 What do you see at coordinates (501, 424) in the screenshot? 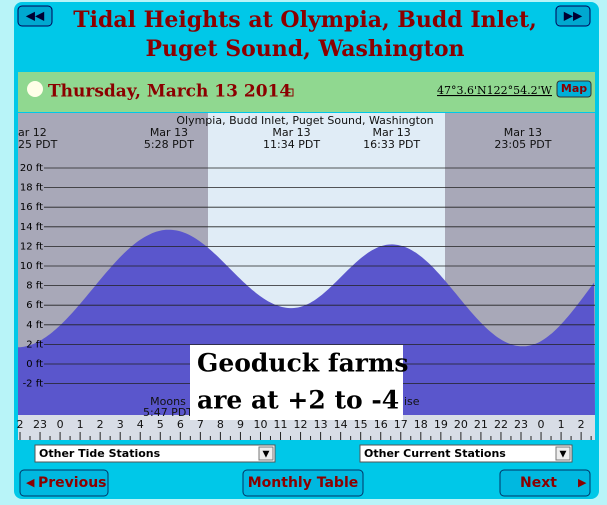
I see `hour-label: 22` at bounding box center [501, 424].